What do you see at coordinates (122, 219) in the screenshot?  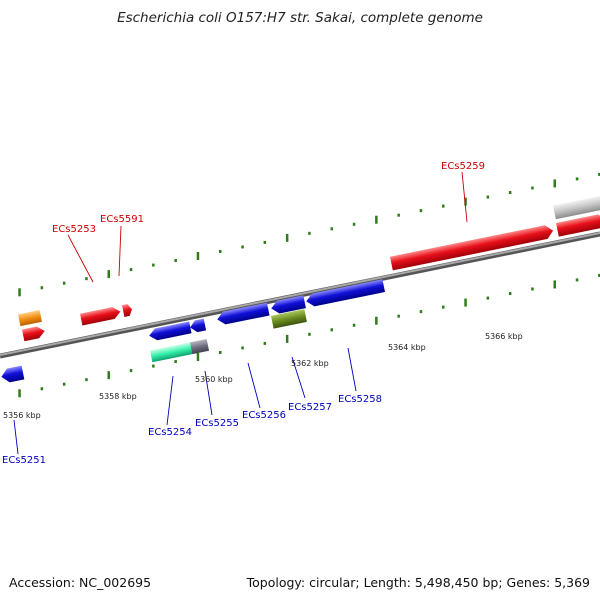 I see `gene-label-ecs5591: ECs5591` at bounding box center [122, 219].